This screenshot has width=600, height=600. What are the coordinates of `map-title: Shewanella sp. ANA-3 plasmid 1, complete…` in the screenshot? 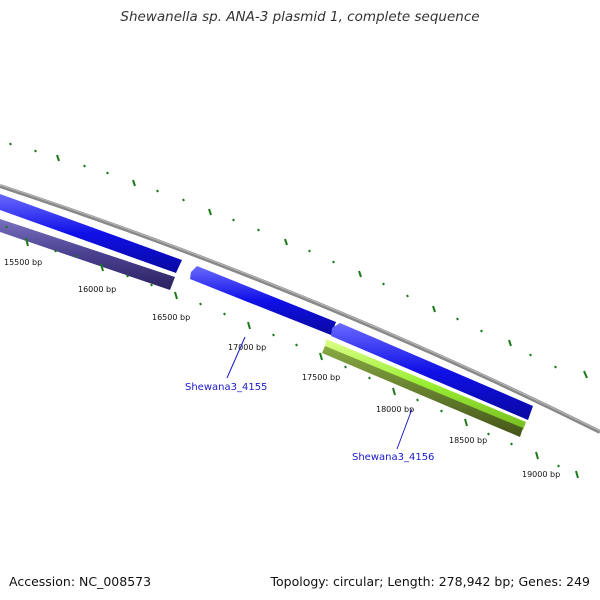 It's located at (300, 17).